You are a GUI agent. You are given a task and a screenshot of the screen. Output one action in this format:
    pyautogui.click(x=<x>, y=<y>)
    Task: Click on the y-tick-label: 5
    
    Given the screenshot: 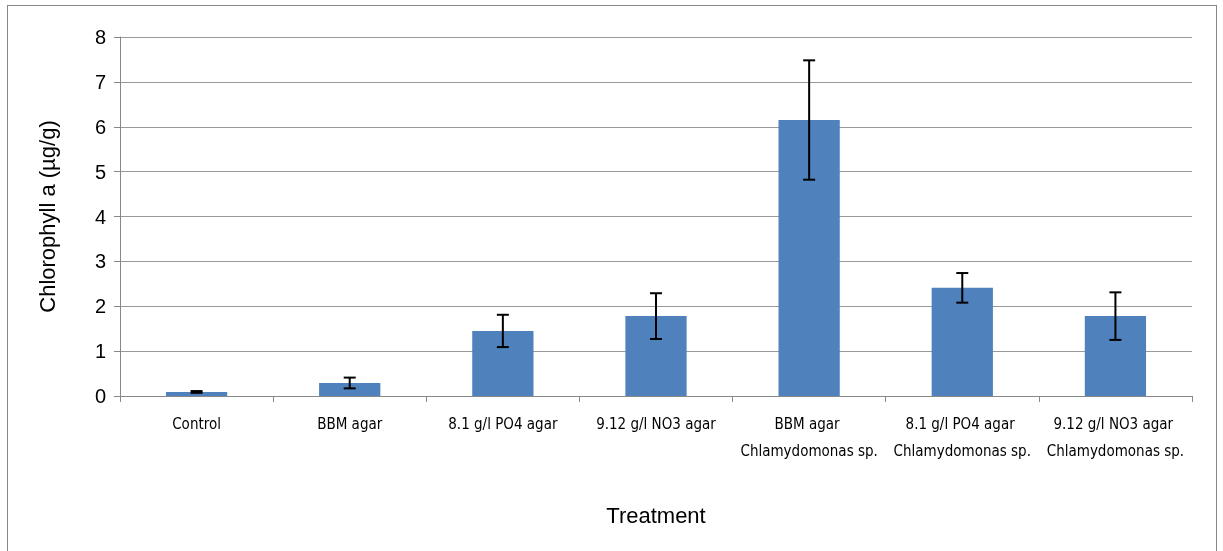 What is the action you would take?
    pyautogui.click(x=100, y=171)
    